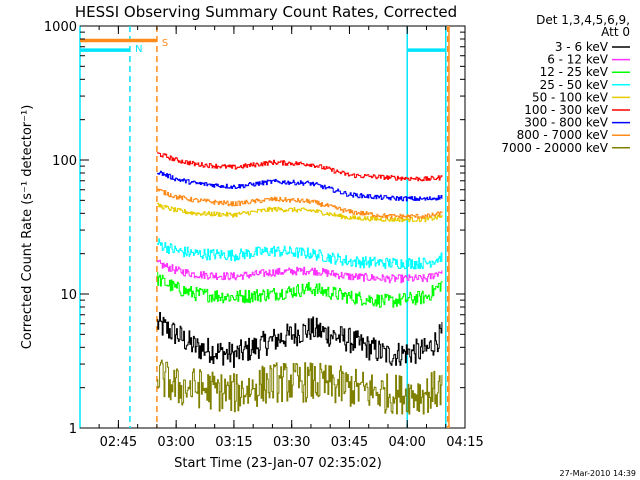 Image resolution: width=640 pixels, height=480 pixels. Describe the element at coordinates (598, 473) in the screenshot. I see `footer-date: 27-Mar-2010 14:39` at that location.